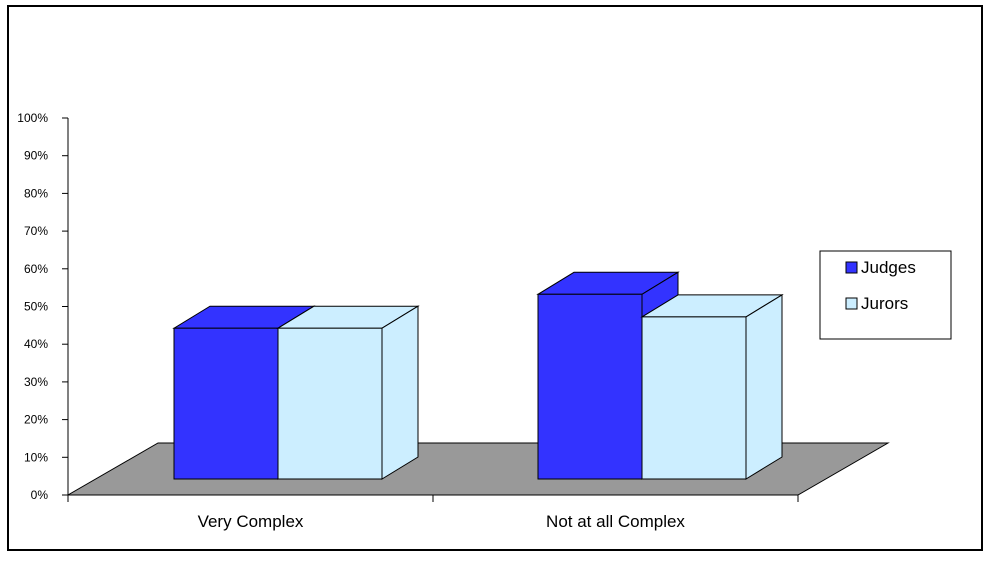  I want to click on y-tick-label: 40%, so click(36, 344).